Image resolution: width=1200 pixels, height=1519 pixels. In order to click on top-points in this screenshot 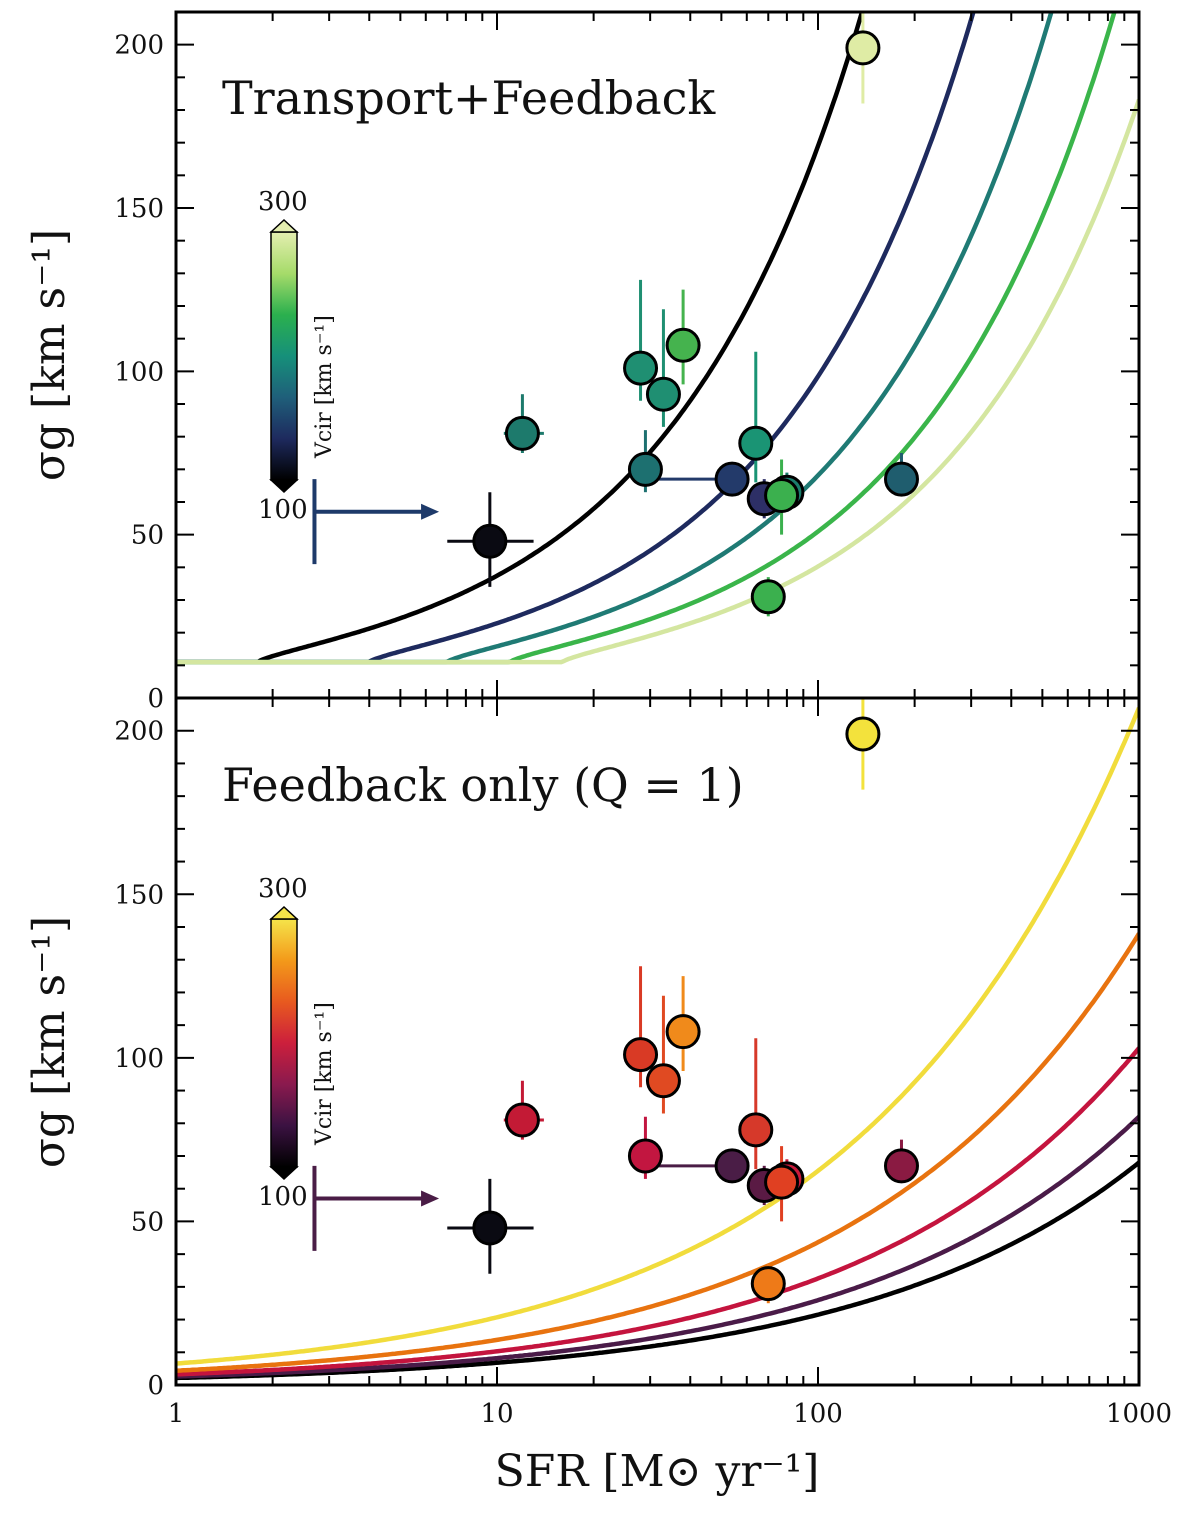, I will do `click(695, 322)`.